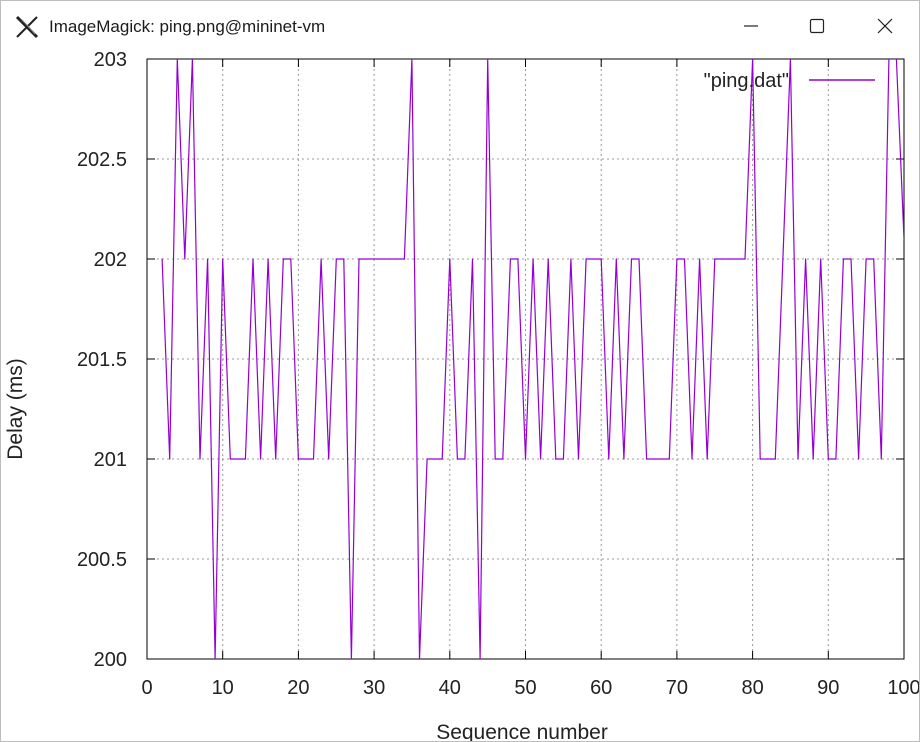 Image resolution: width=920 pixels, height=742 pixels. I want to click on y-tick-label: 200, so click(110, 660).